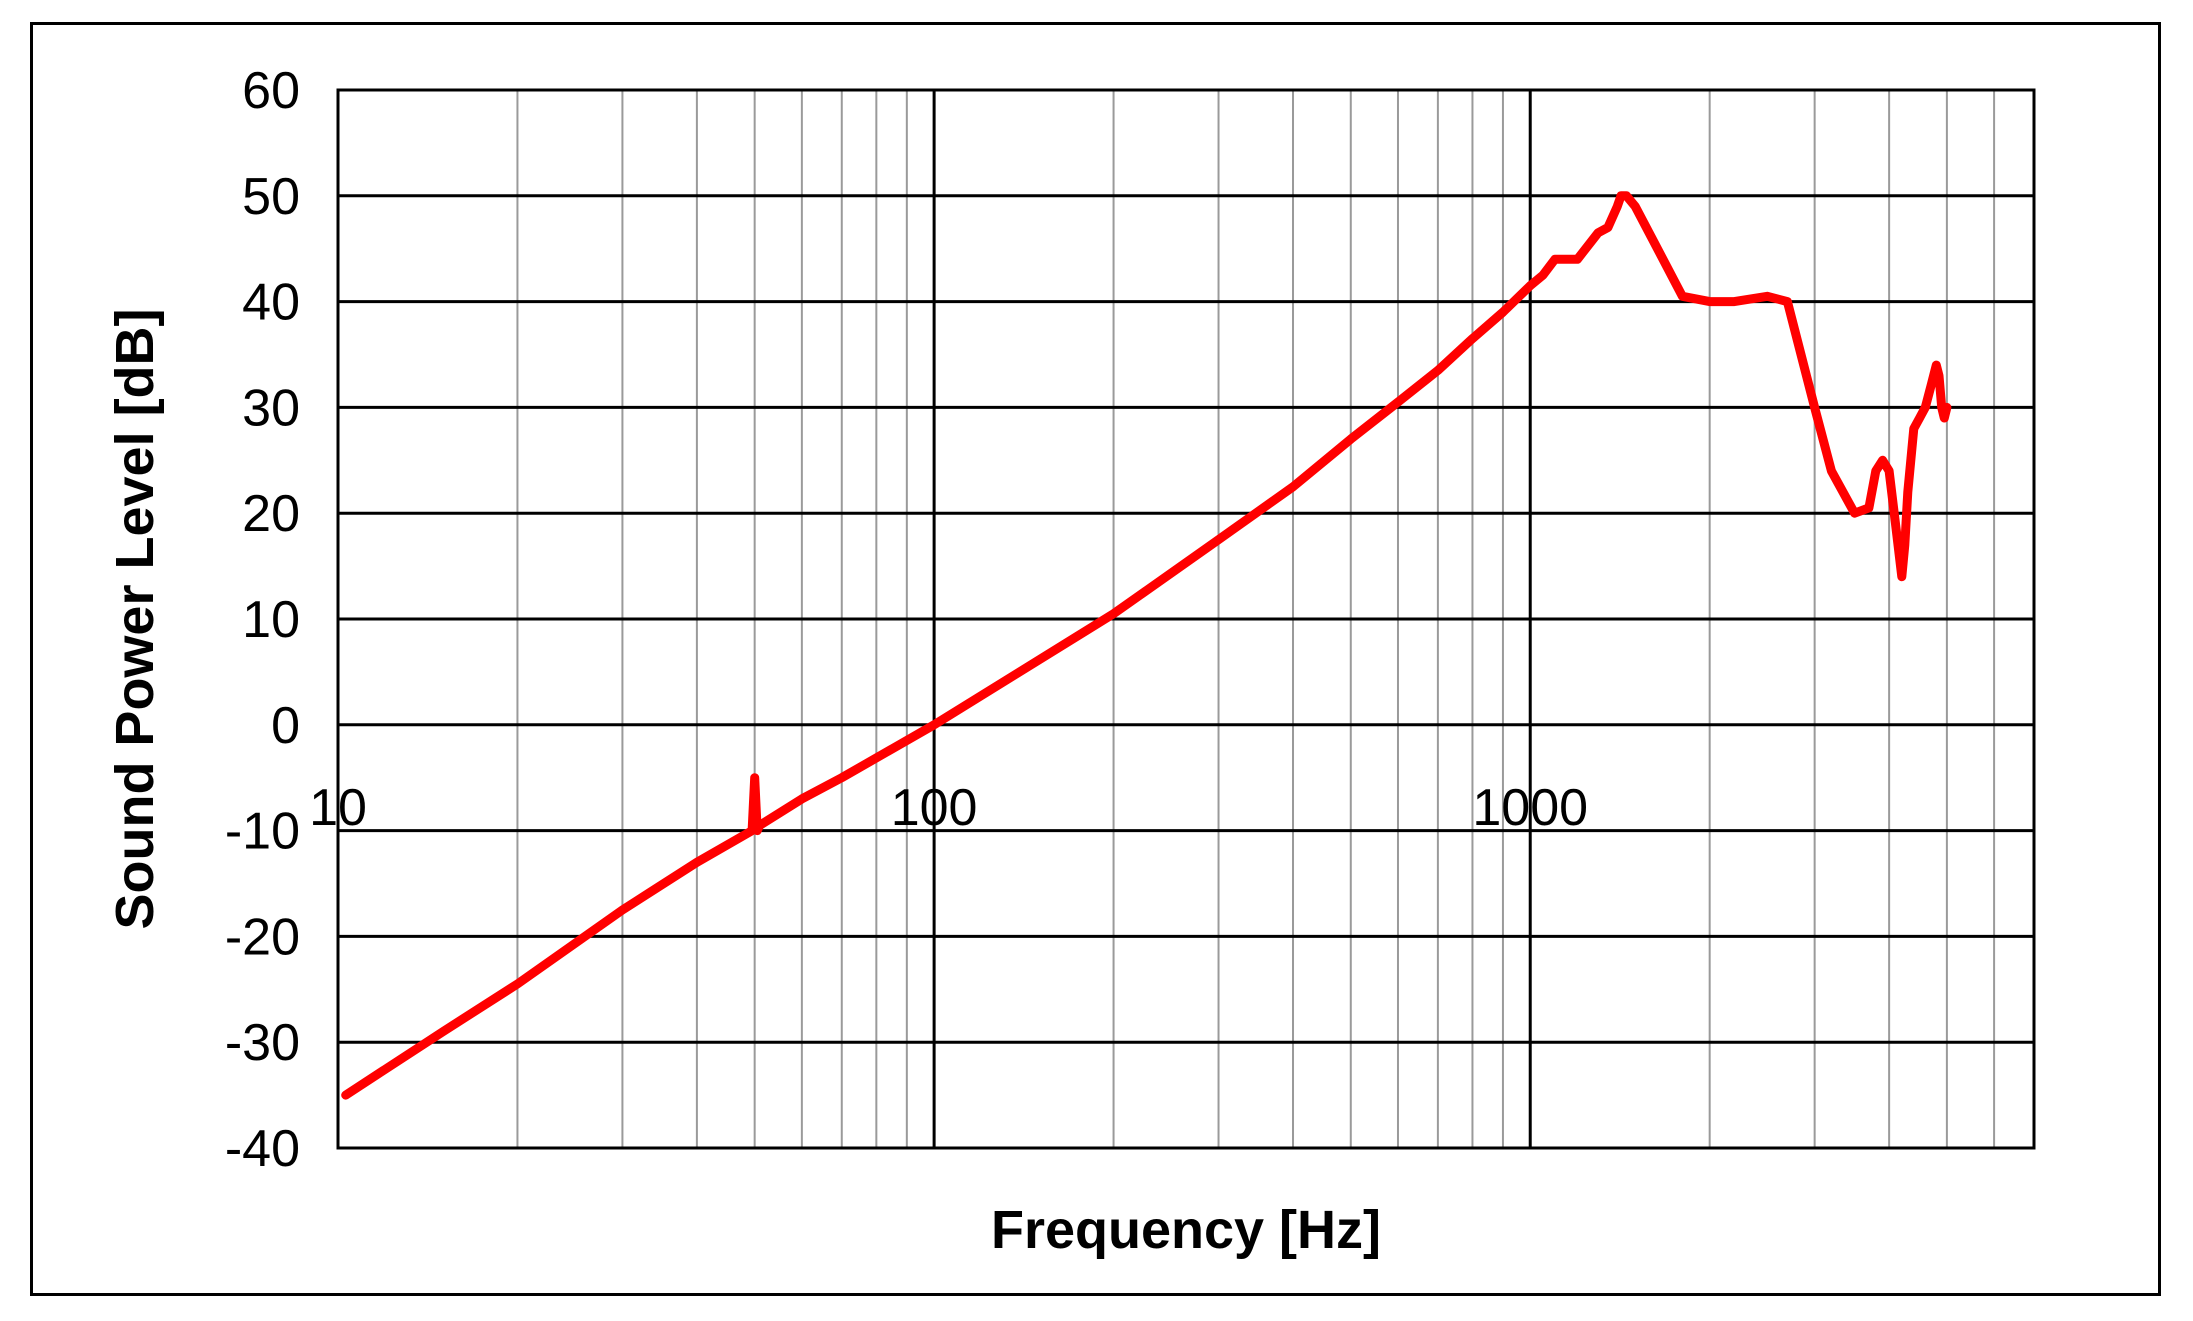  What do you see at coordinates (135, 618) in the screenshot?
I see `y-axis-title: Sound Power Level [dB]` at bounding box center [135, 618].